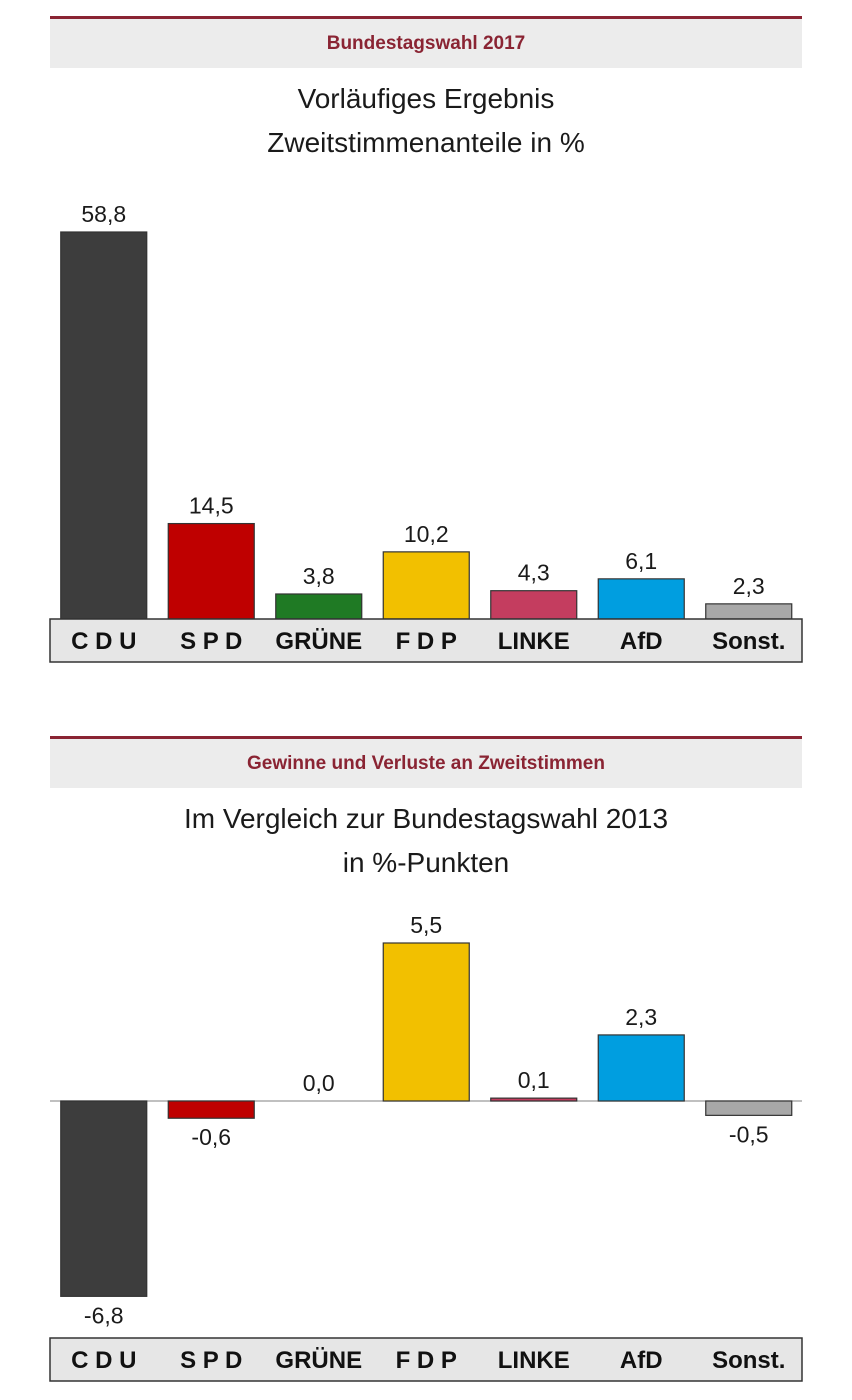  I want to click on chart-header: Bundestagswahl 2017, so click(426, 43).